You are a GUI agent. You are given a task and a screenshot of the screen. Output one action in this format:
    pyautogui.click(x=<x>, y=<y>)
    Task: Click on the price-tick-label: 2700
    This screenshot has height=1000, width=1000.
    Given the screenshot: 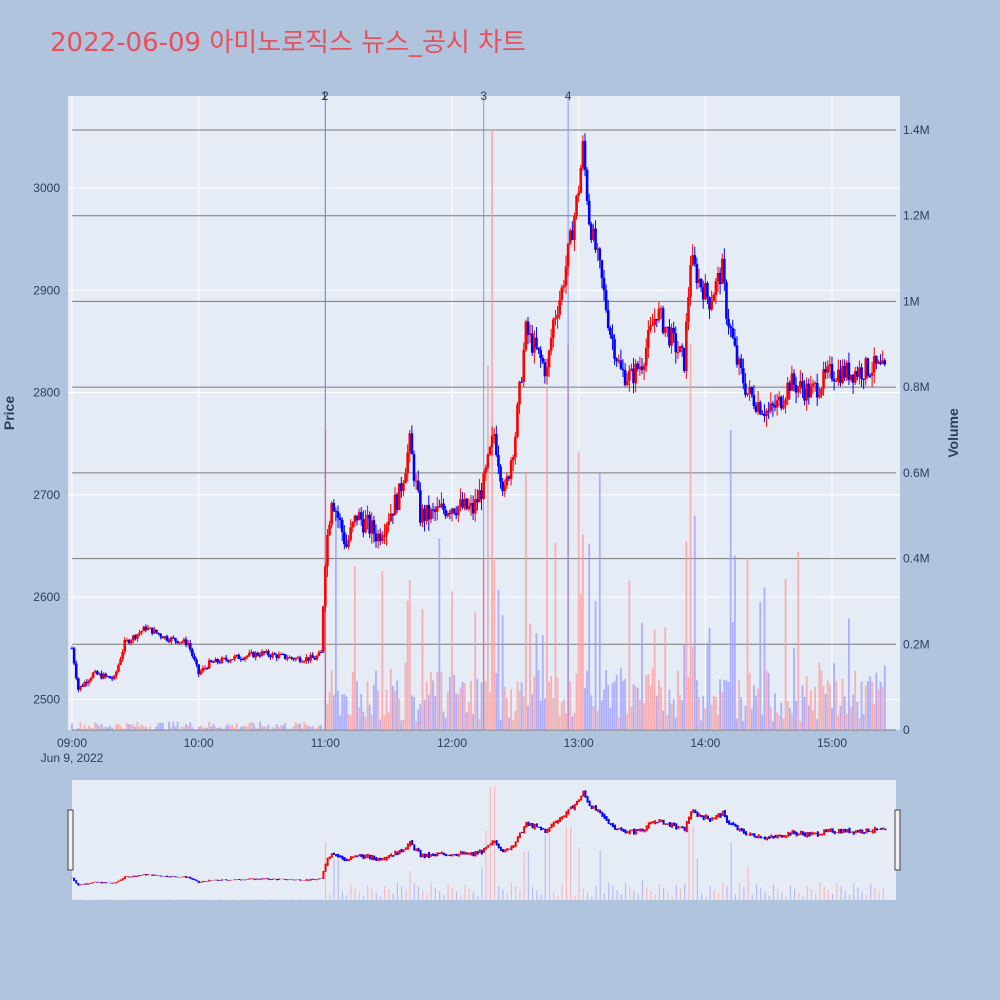 What is the action you would take?
    pyautogui.click(x=46, y=495)
    